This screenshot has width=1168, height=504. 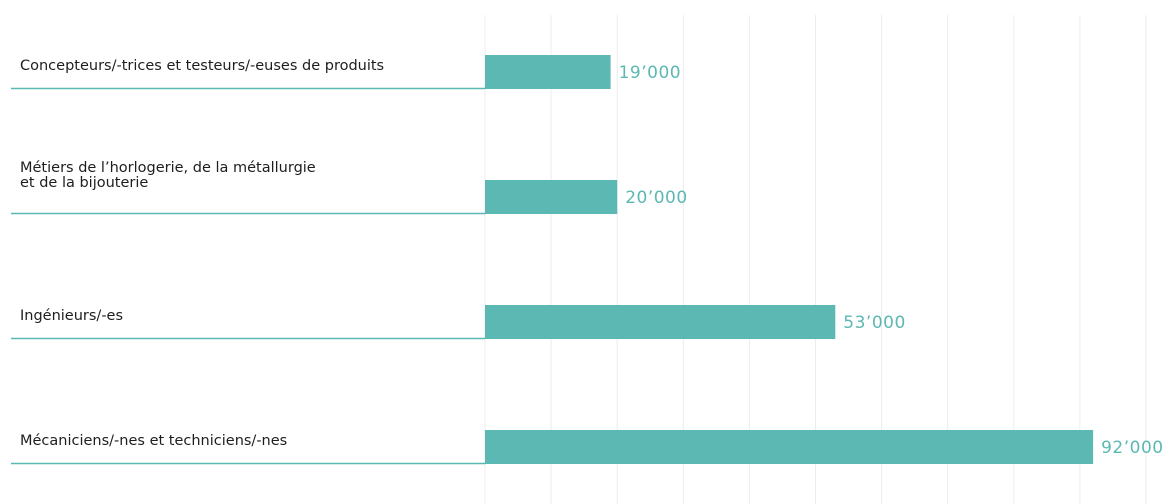 I want to click on category-label-line: Ingénieurs/-es, so click(x=71, y=316).